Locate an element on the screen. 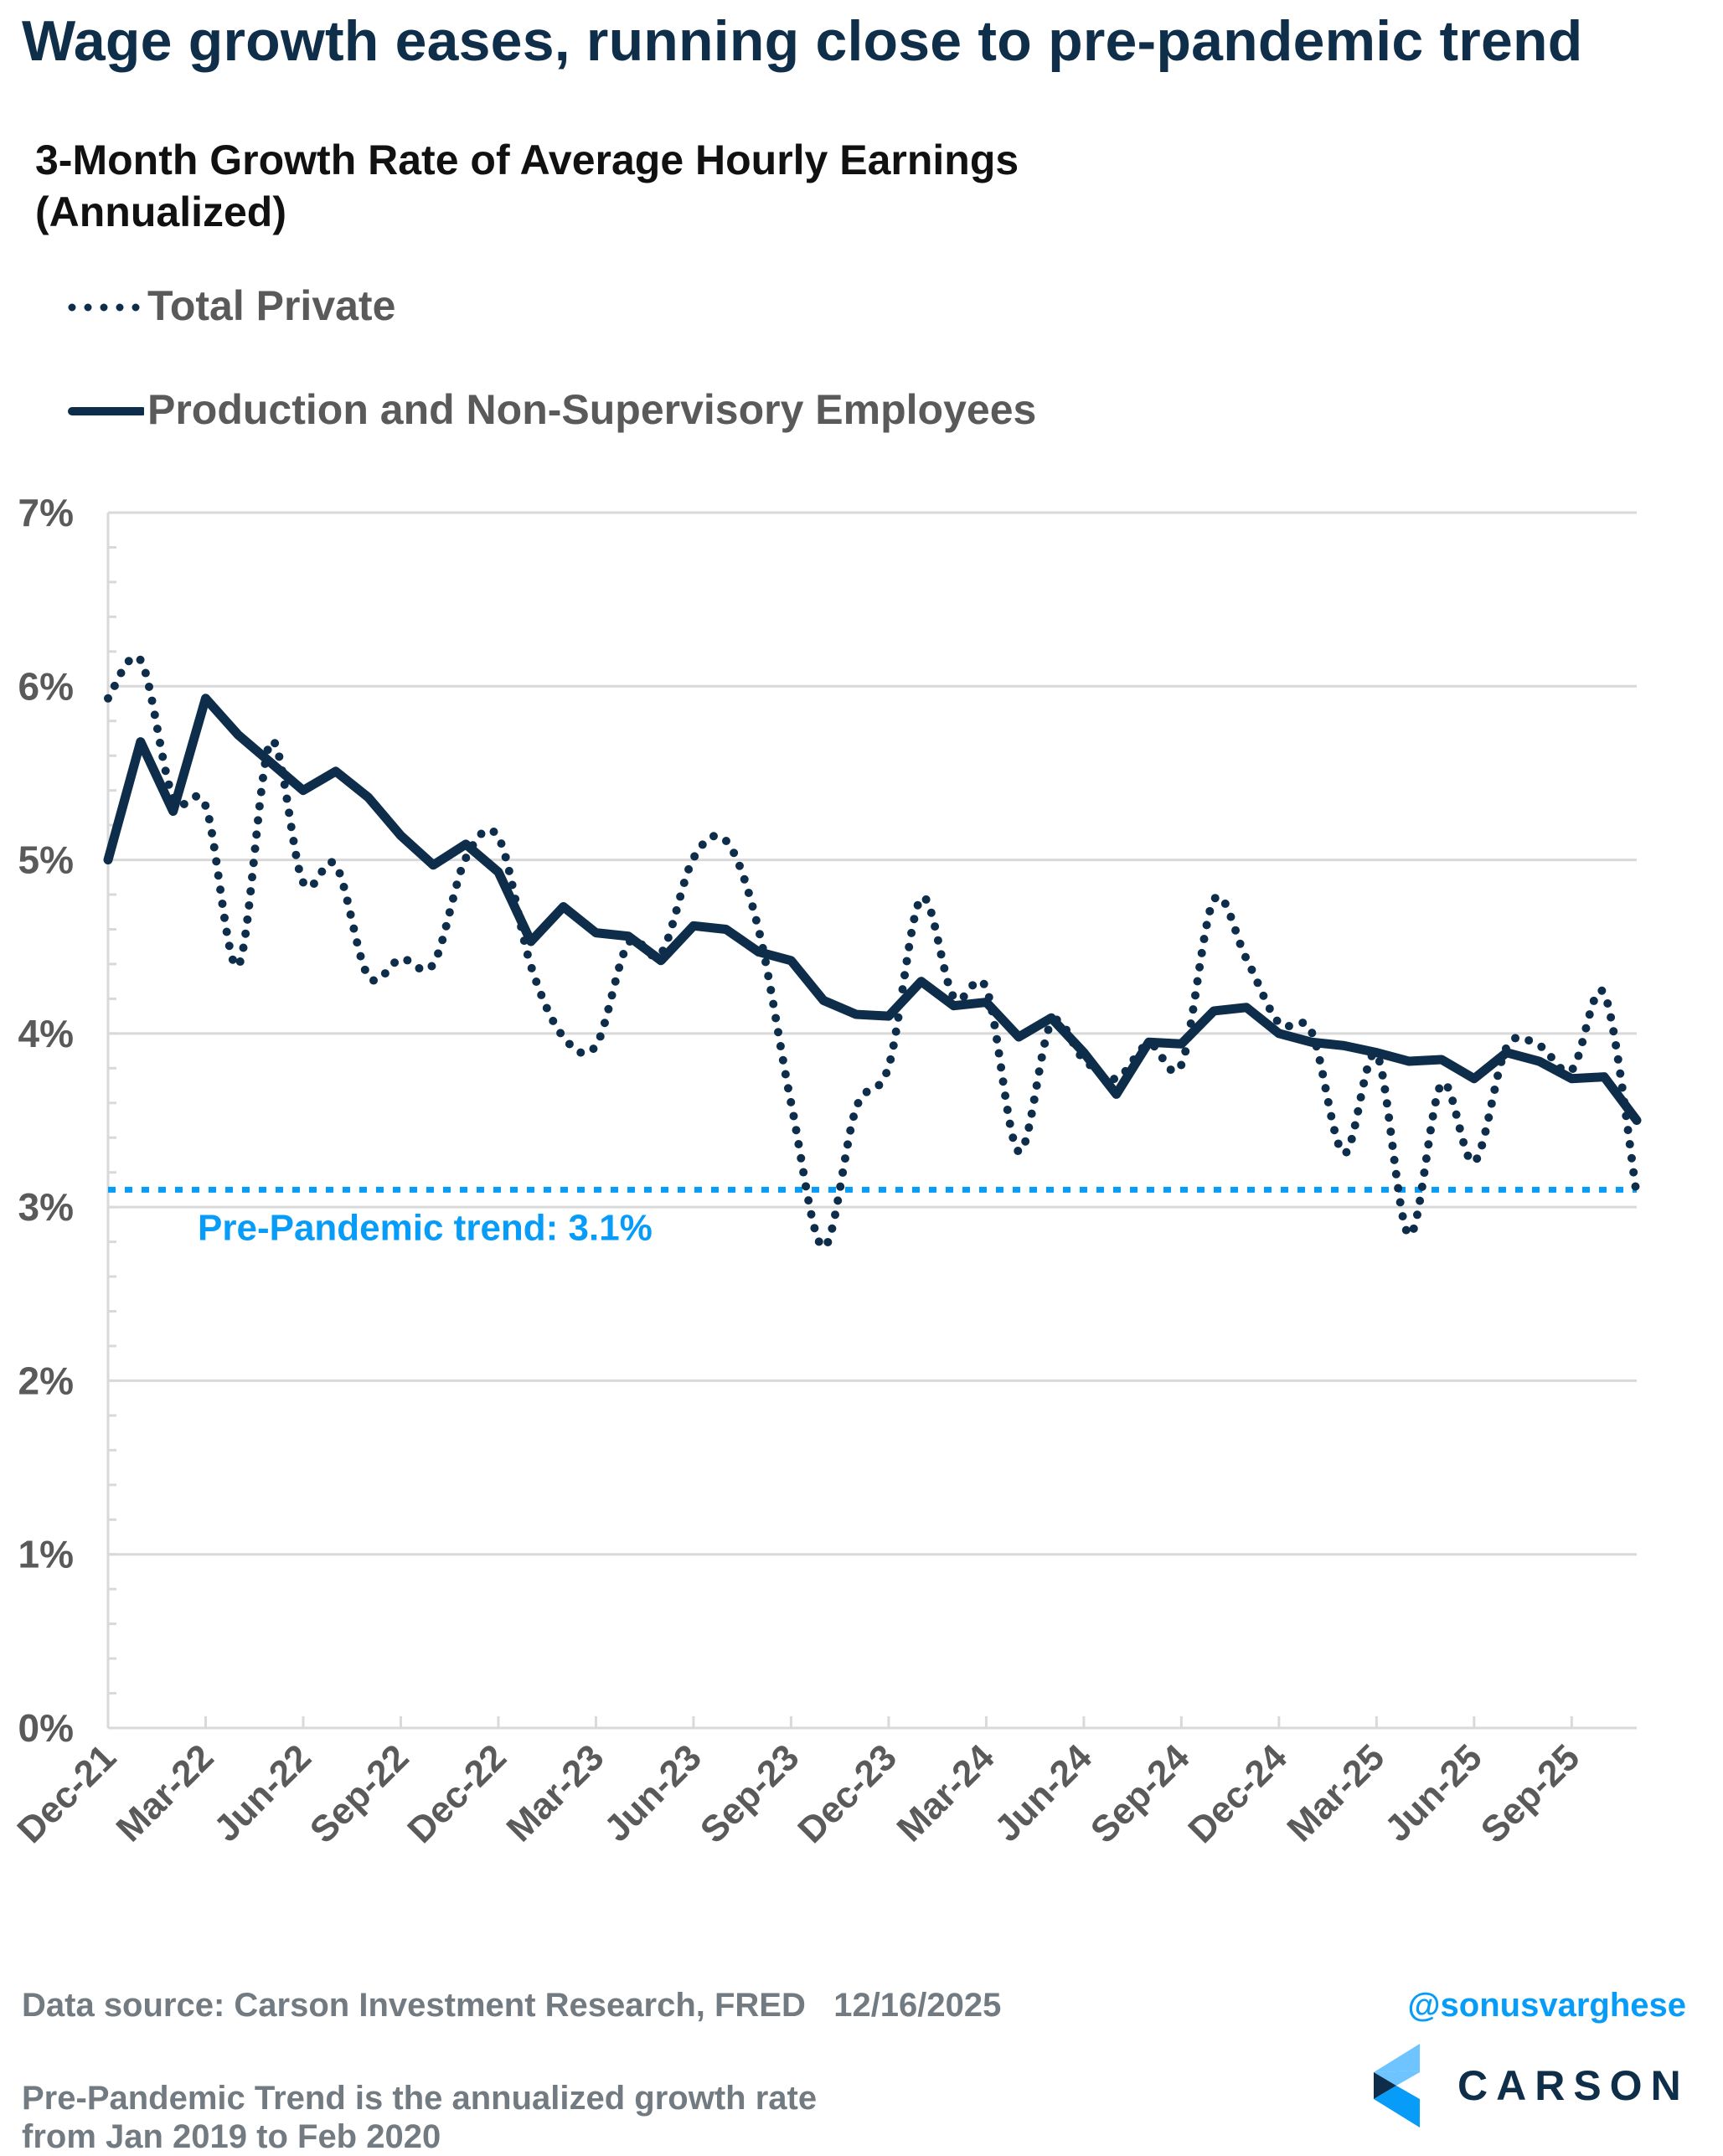 The height and width of the screenshot is (2156, 1723). x-tick-label: Sep-23 is located at coordinates (750, 1794).